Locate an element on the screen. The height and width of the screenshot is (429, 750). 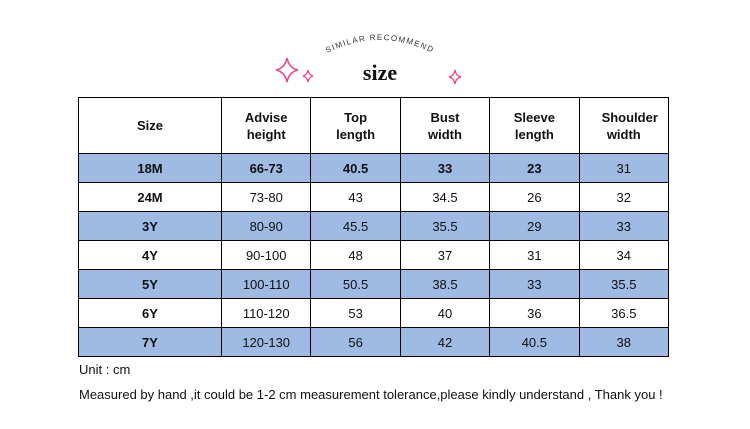
table-cell: 73-80 is located at coordinates (266, 197).